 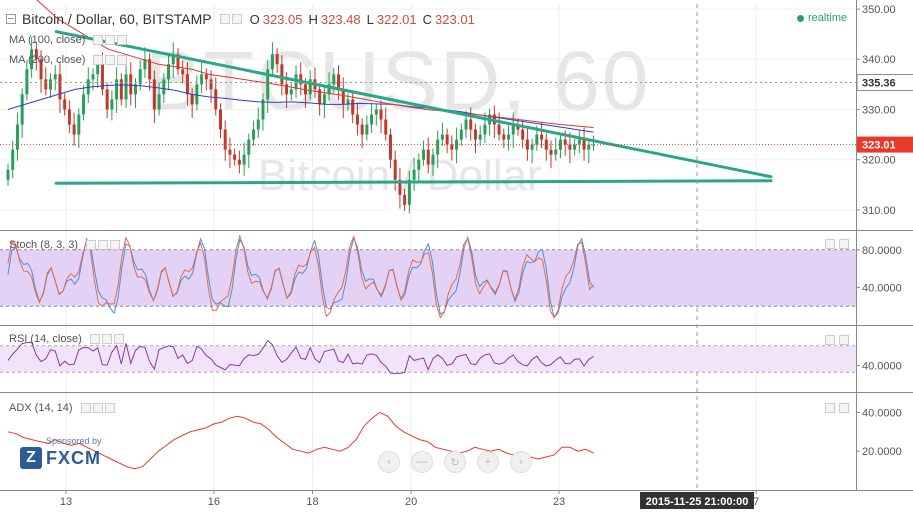 I want to click on watermark-symbol: BTCUSD, 60, so click(x=397, y=81).